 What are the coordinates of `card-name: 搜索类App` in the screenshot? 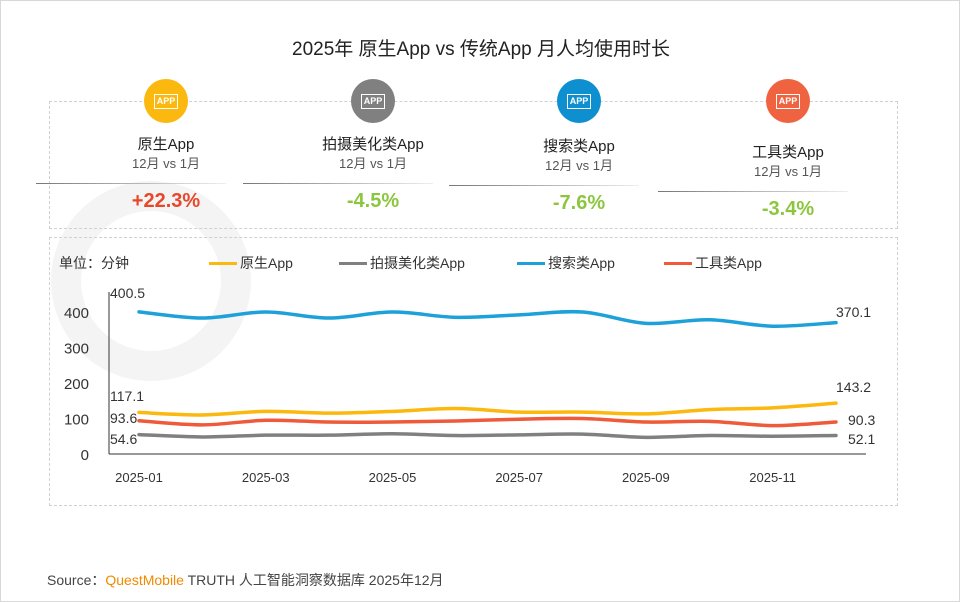 It's located at (579, 146).